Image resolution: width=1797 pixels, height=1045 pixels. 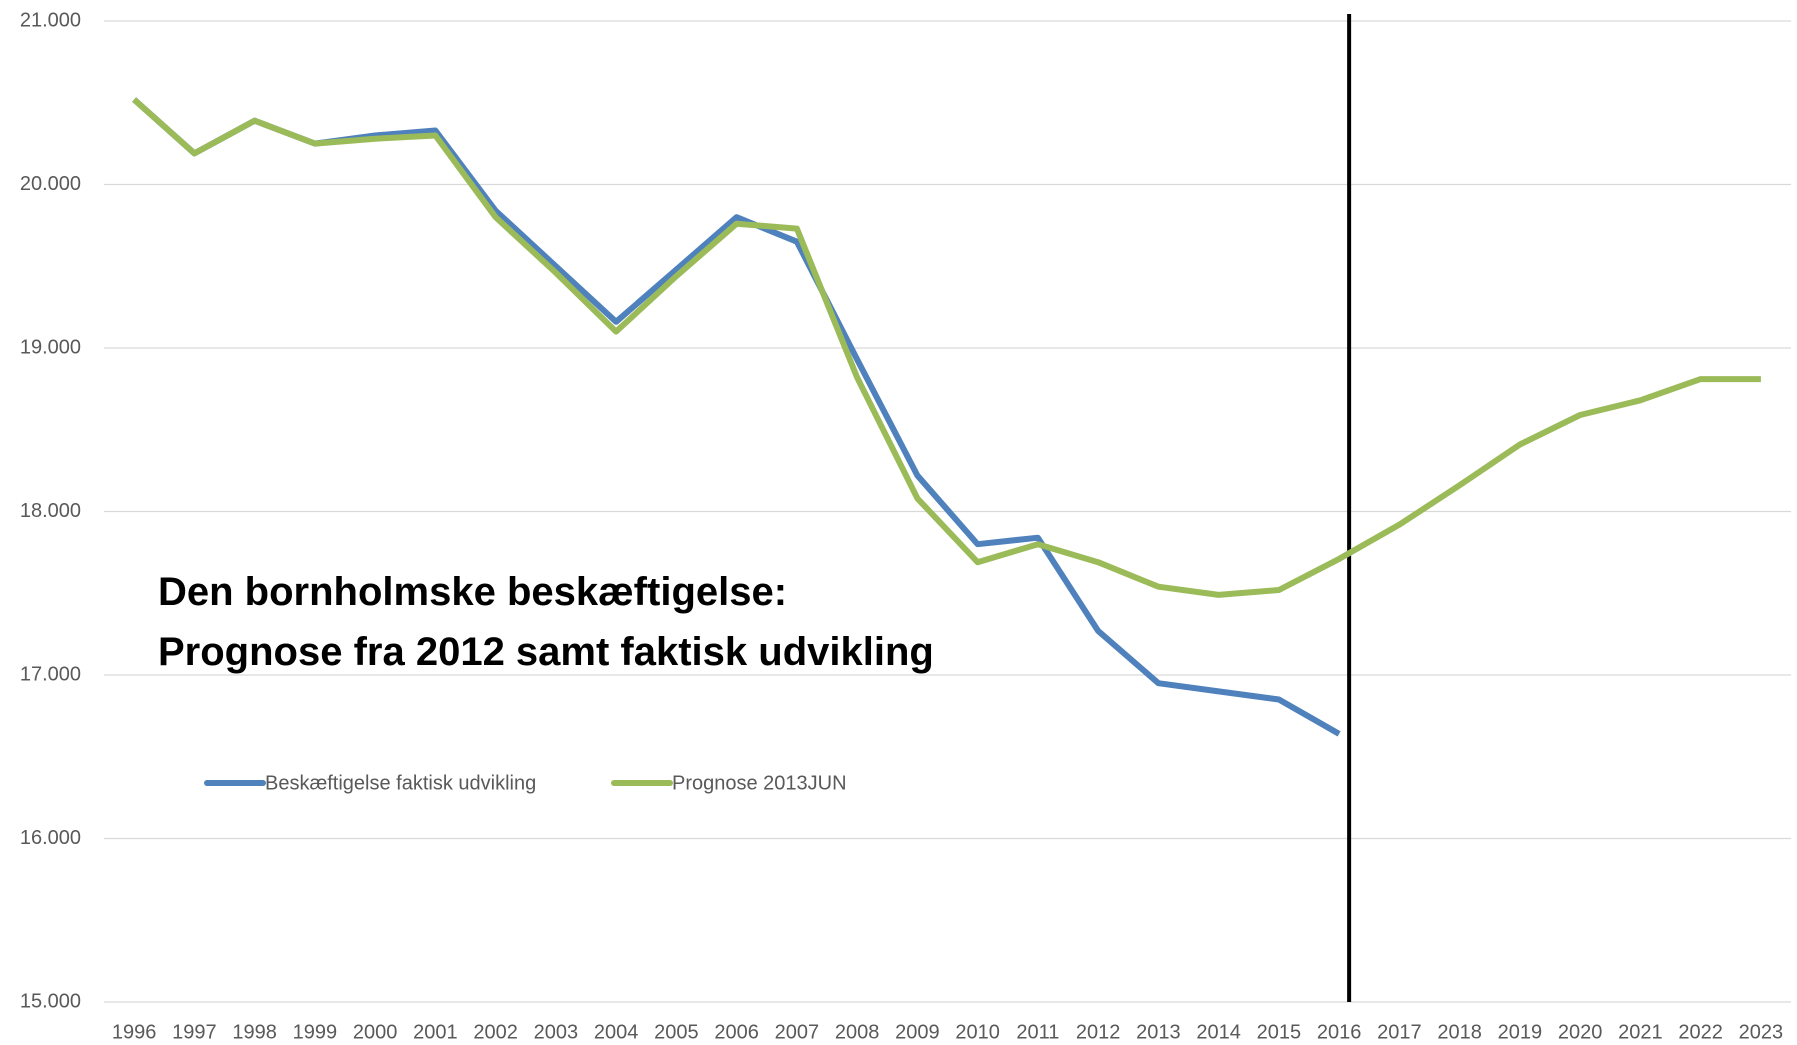 I want to click on x-tick-label: 2002, so click(x=495, y=1032).